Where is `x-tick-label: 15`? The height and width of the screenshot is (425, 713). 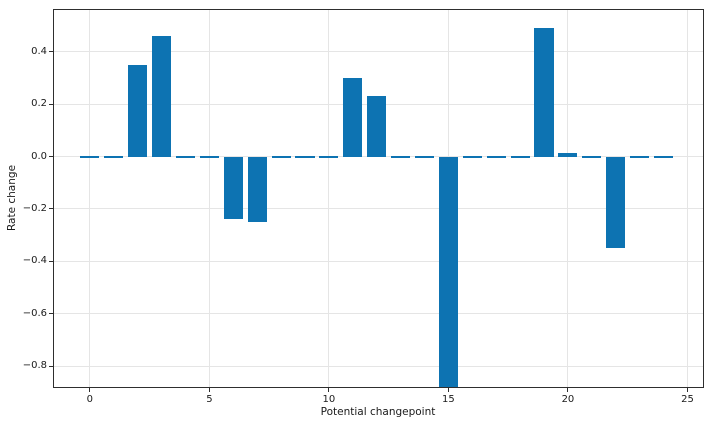 x-tick-label: 15 is located at coordinates (448, 399).